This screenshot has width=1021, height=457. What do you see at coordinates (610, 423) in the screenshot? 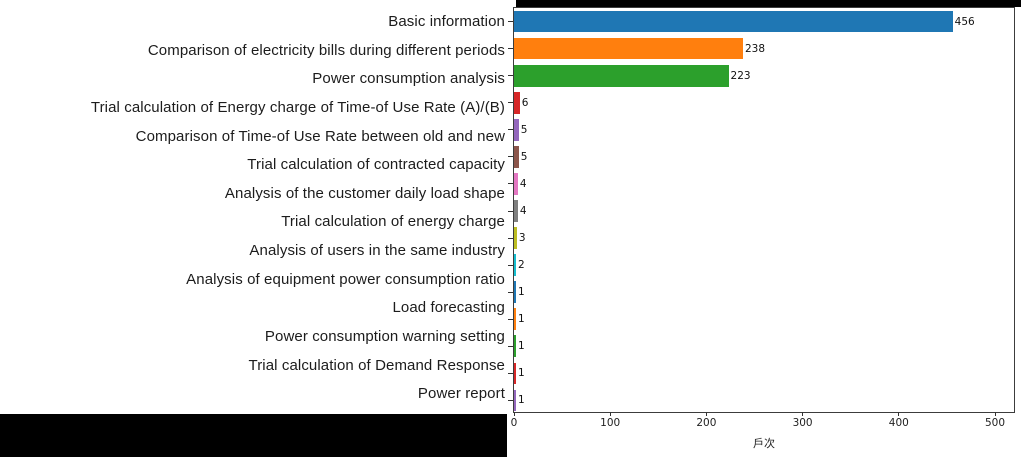
I see `x-axis-tick-label: 100` at bounding box center [610, 423].